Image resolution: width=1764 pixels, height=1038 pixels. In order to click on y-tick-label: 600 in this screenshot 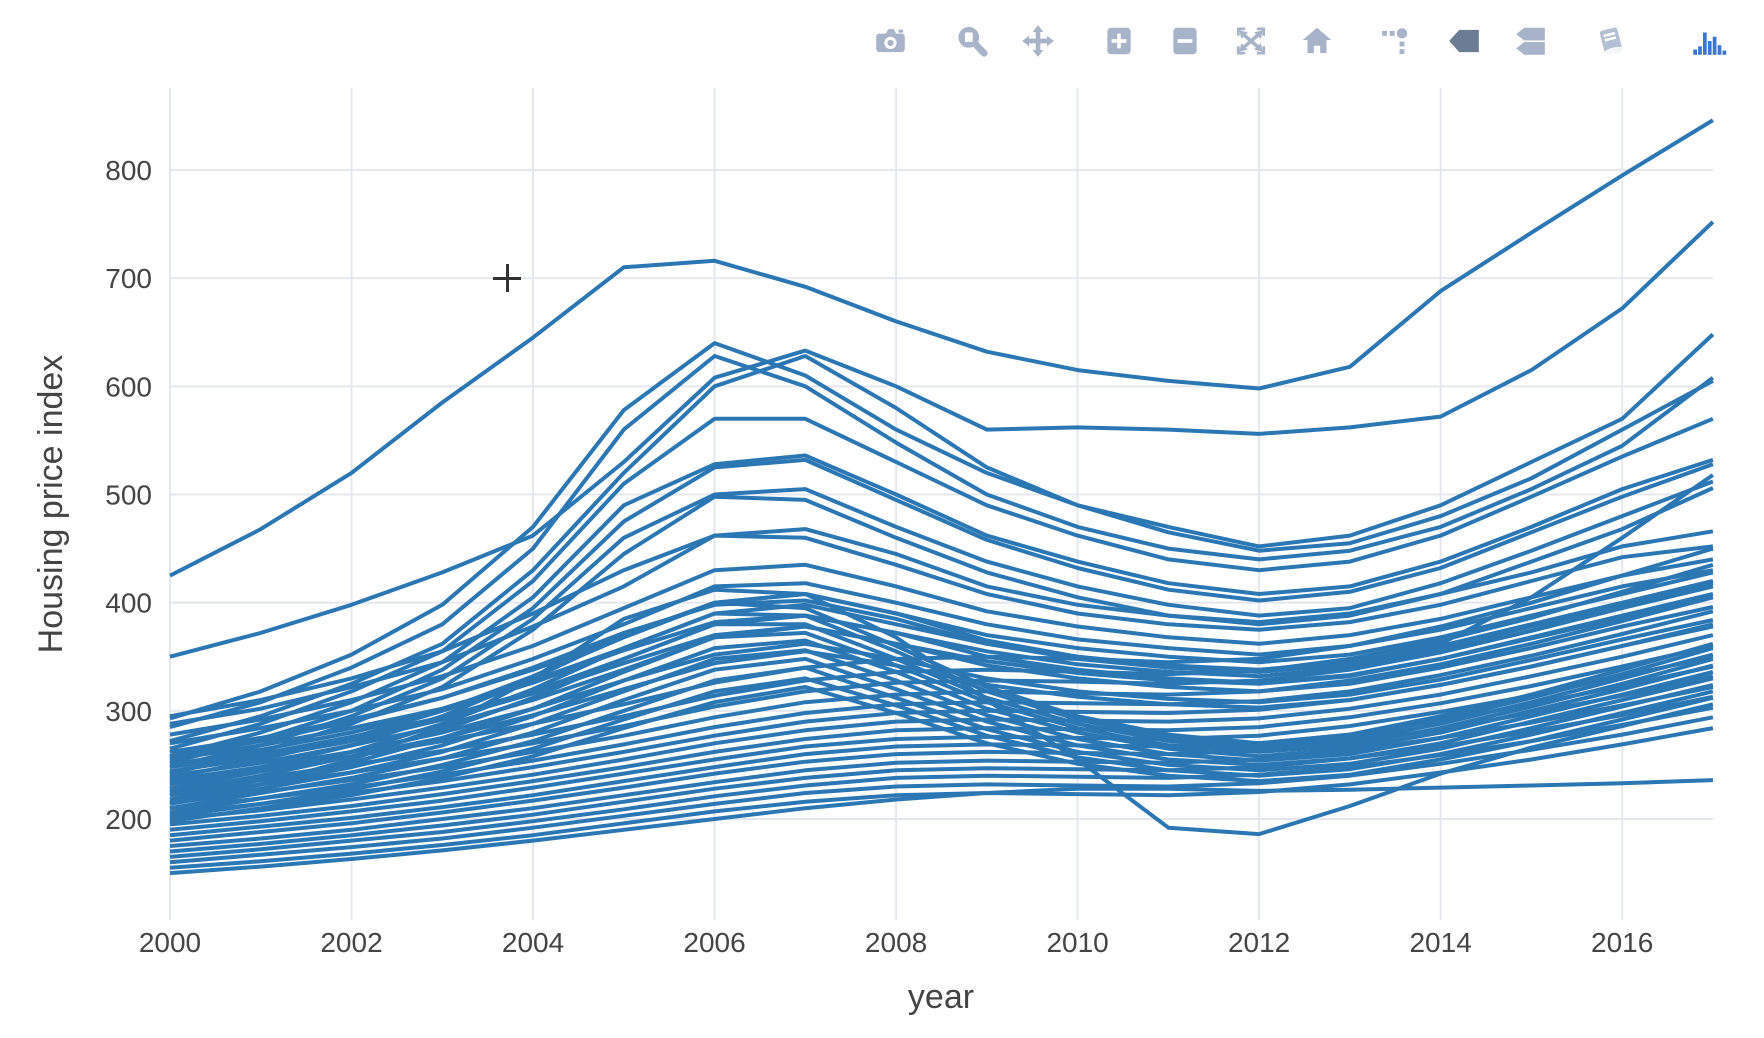, I will do `click(128, 386)`.